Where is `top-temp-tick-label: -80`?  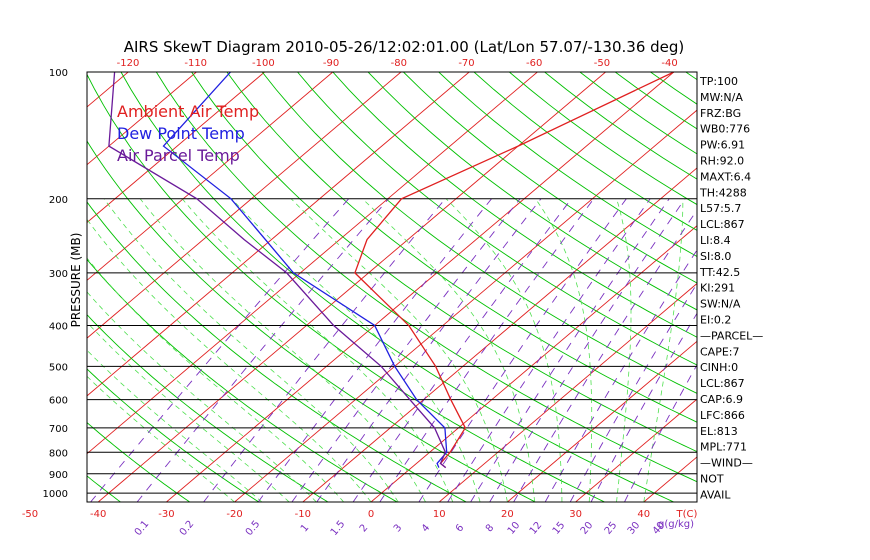
top-temp-tick-label: -80 is located at coordinates (399, 63).